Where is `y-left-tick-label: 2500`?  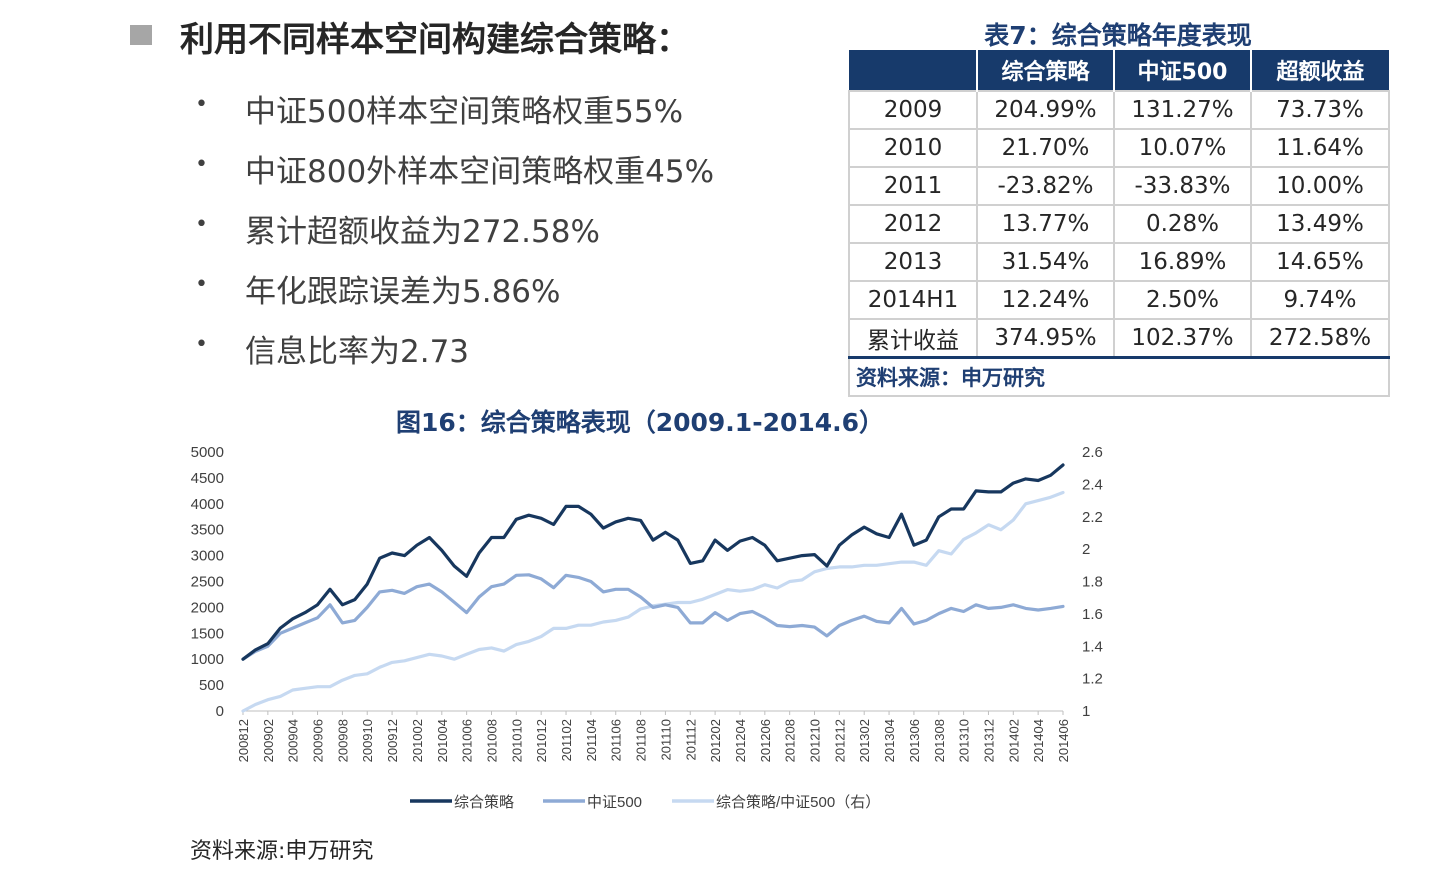 y-left-tick-label: 2500 is located at coordinates (207, 582).